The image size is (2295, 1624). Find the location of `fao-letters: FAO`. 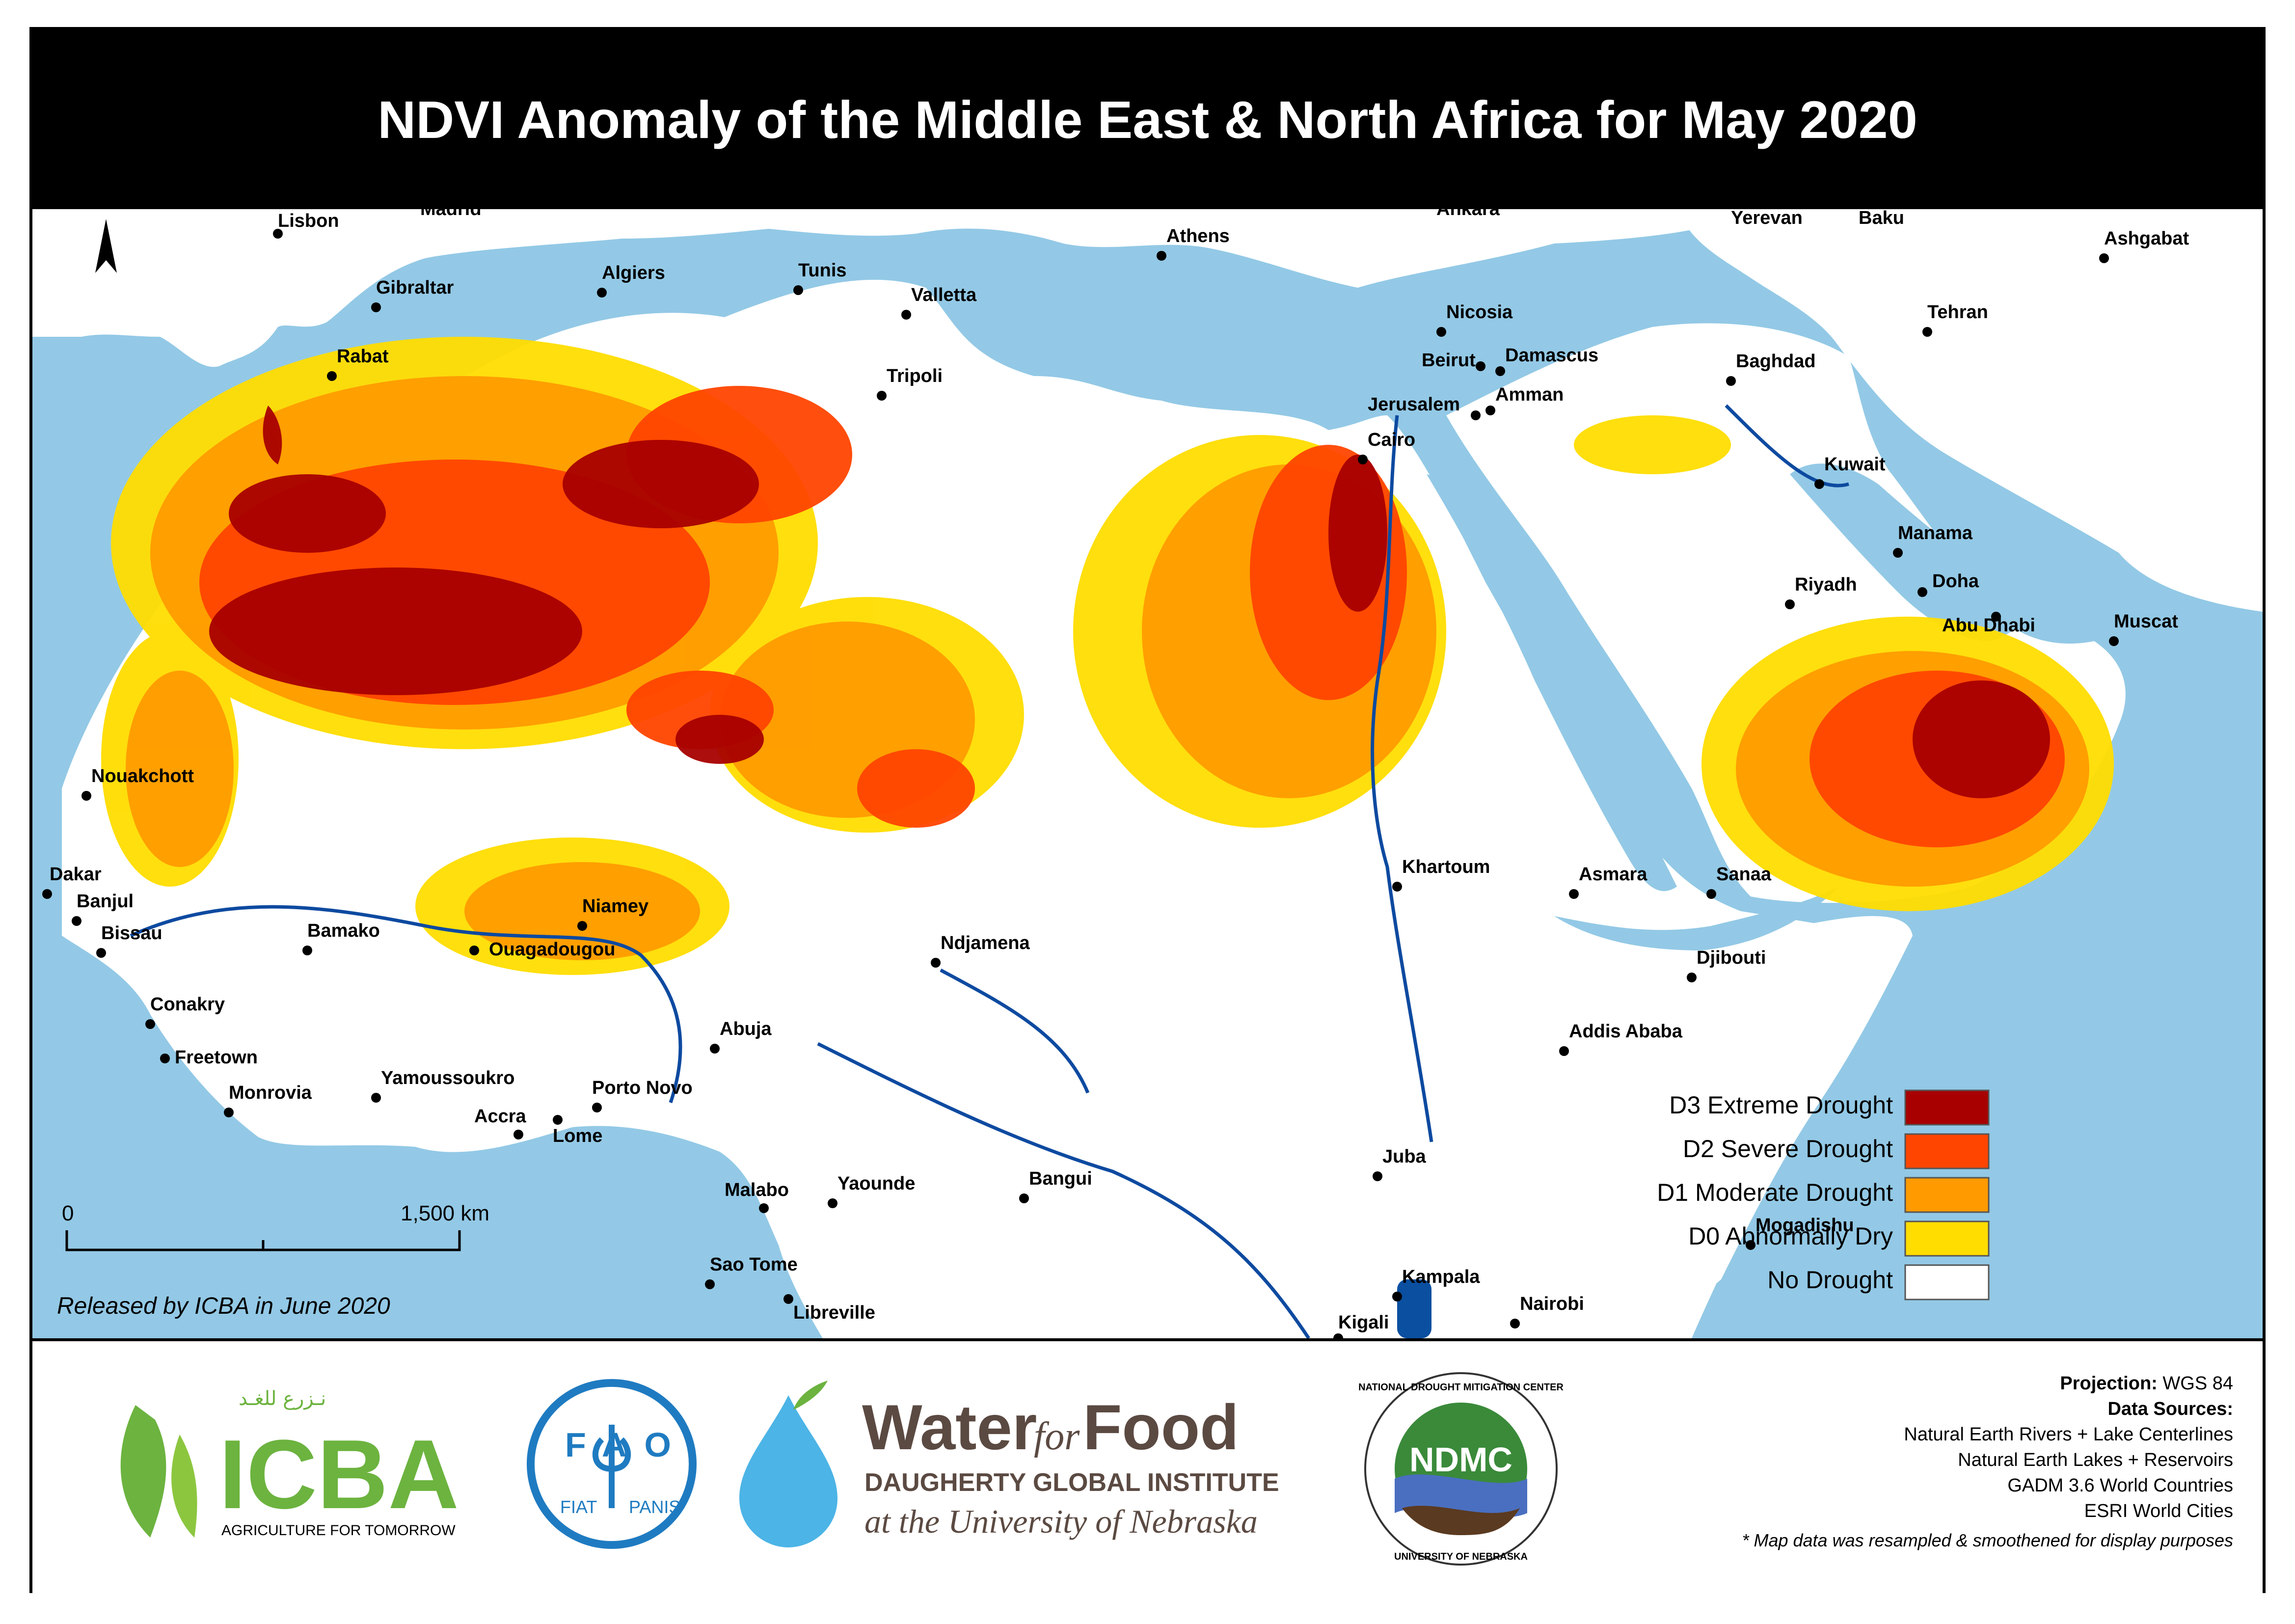

fao-letters: FAO is located at coordinates (627, 1445).